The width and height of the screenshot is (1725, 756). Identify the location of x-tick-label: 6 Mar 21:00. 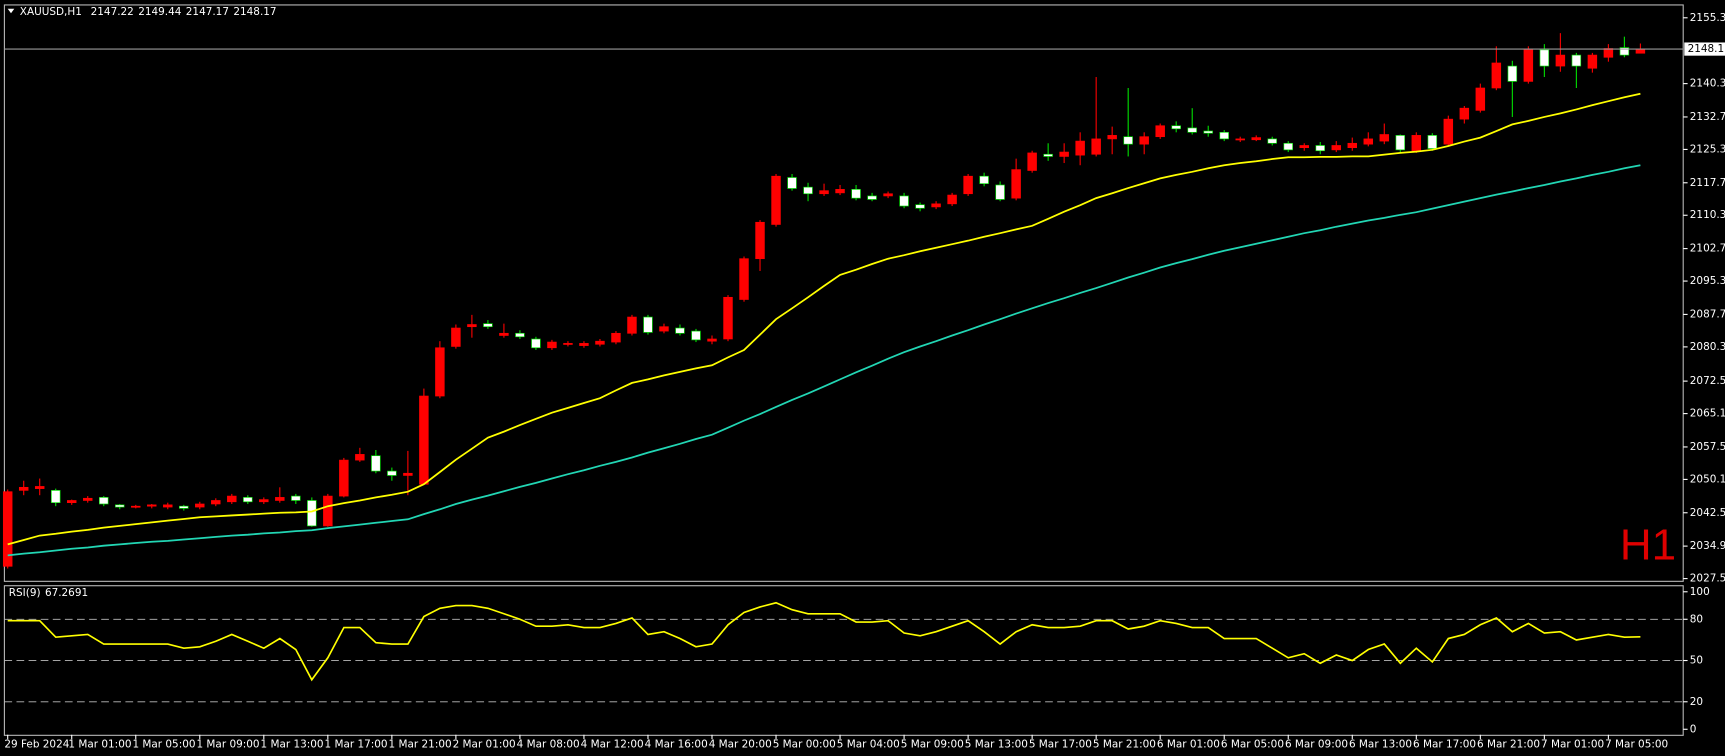
(1508, 745).